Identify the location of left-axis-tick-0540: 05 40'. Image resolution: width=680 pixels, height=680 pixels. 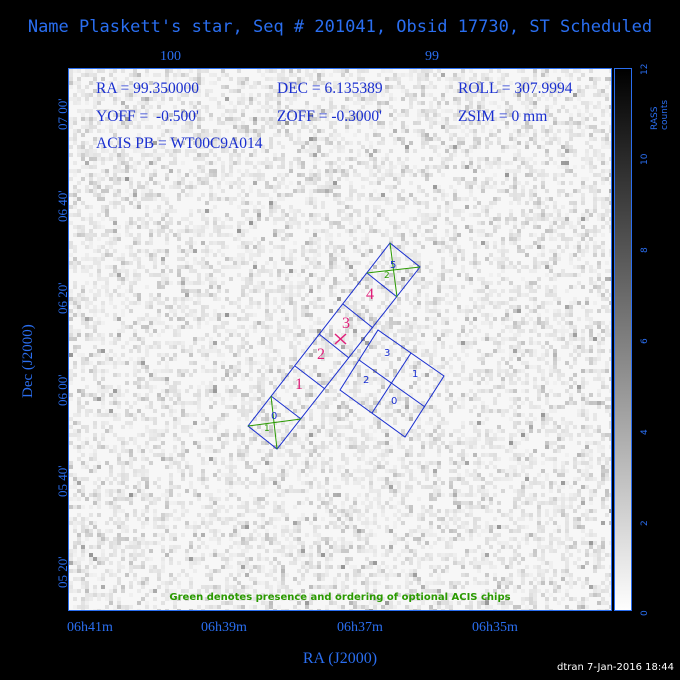
(62, 481).